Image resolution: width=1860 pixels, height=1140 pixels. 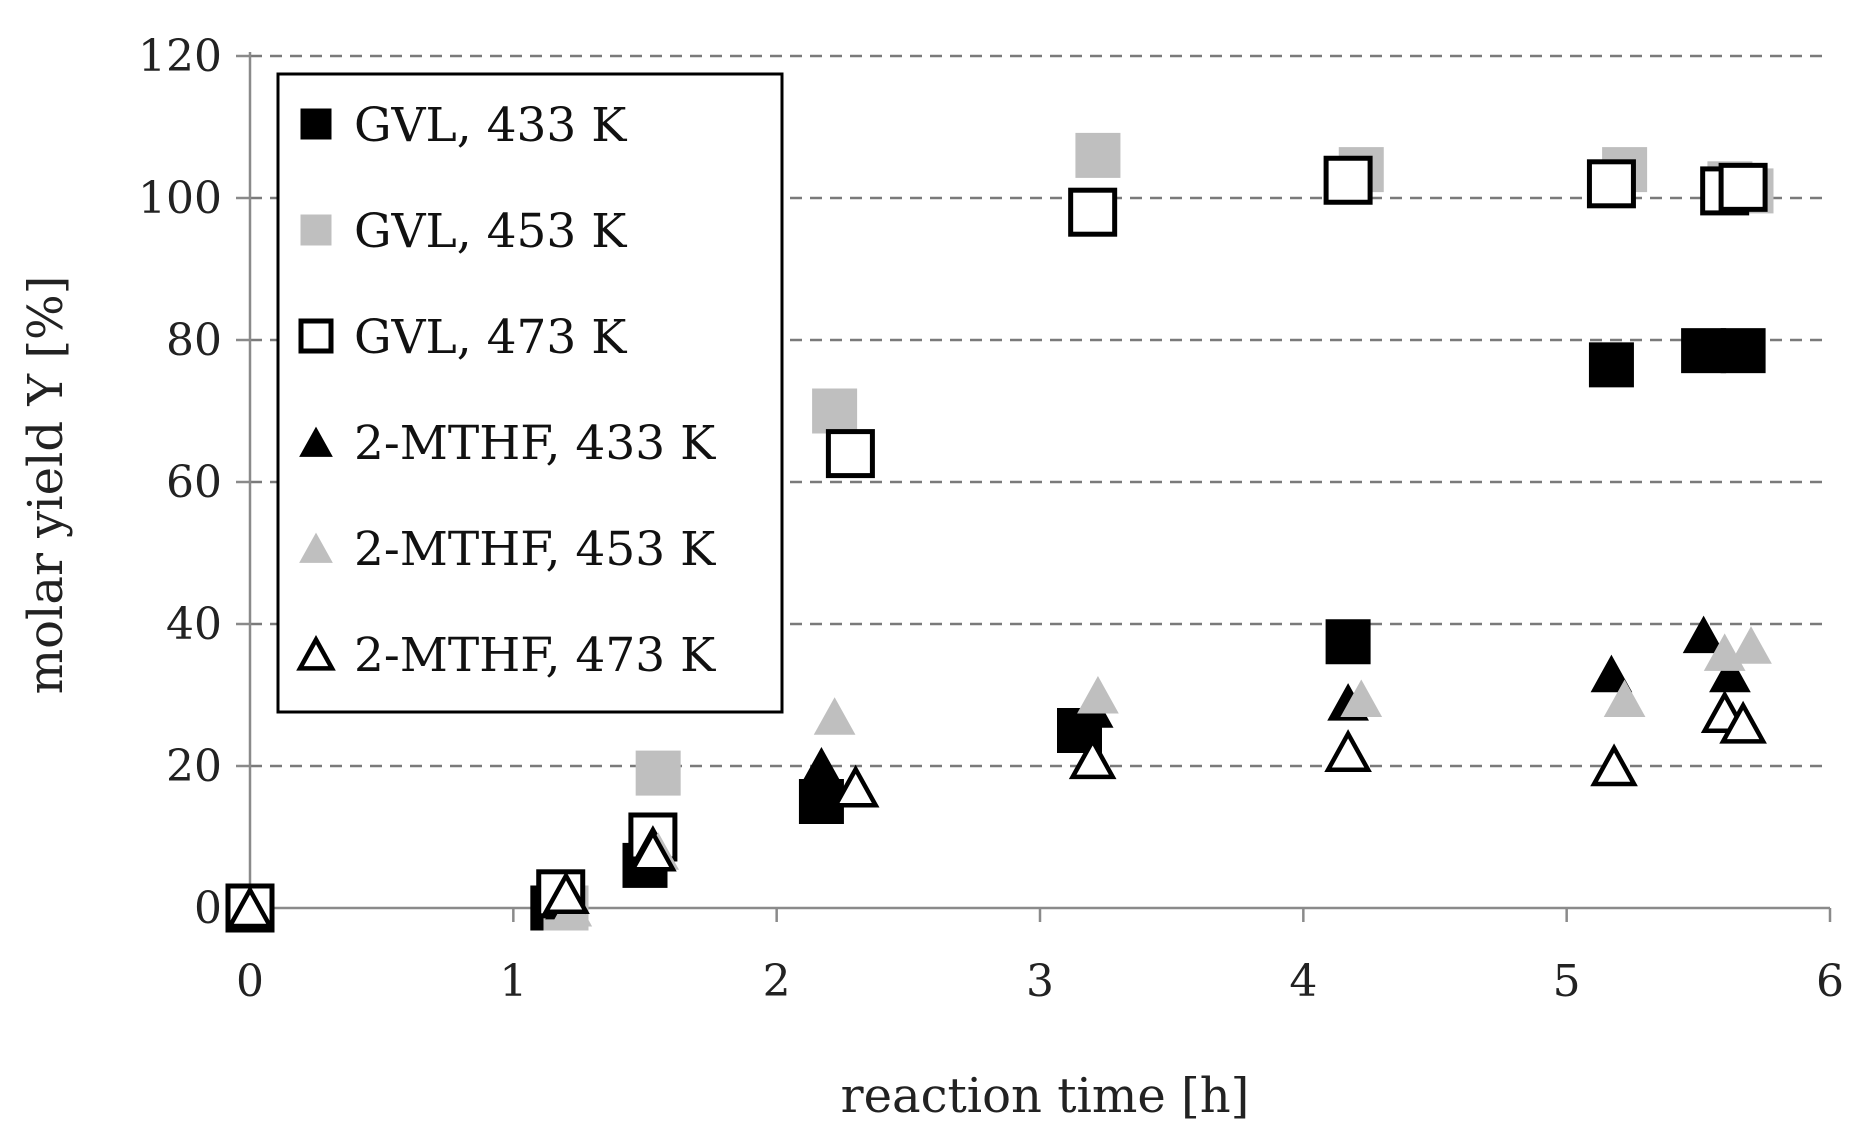 What do you see at coordinates (535, 655) in the screenshot?
I see `legend-label-6: 2-MTHF, 473 K` at bounding box center [535, 655].